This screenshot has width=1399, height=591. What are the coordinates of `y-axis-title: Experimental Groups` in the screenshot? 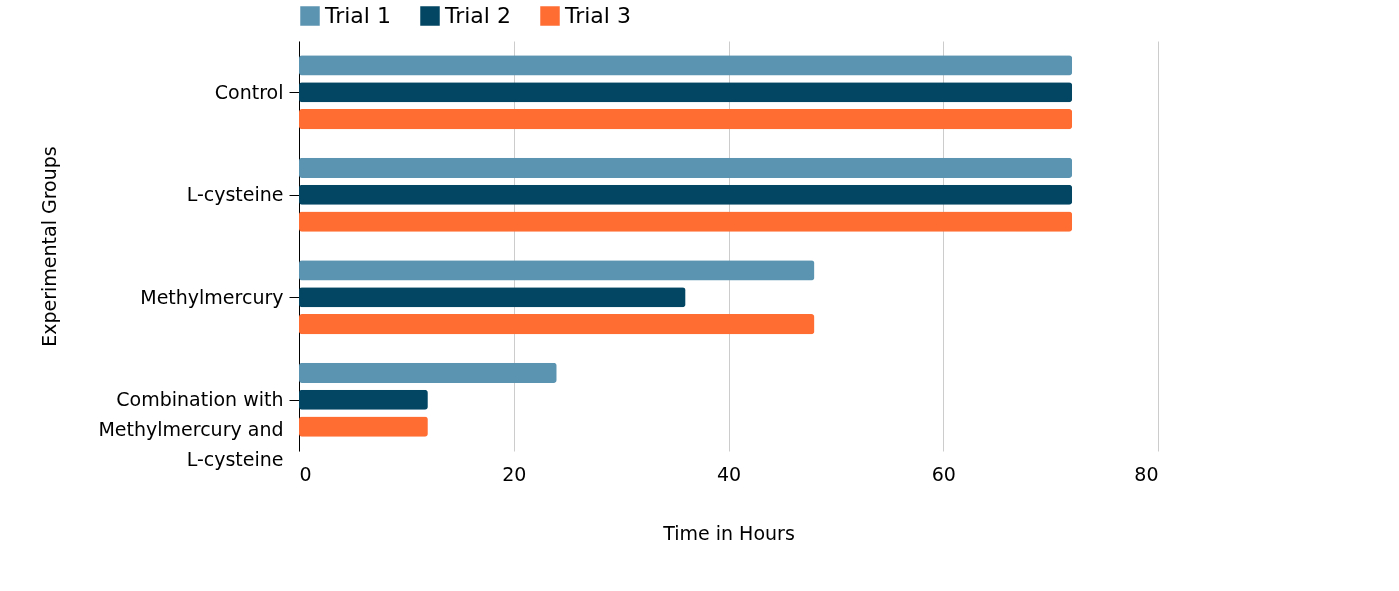 It's located at (48, 246).